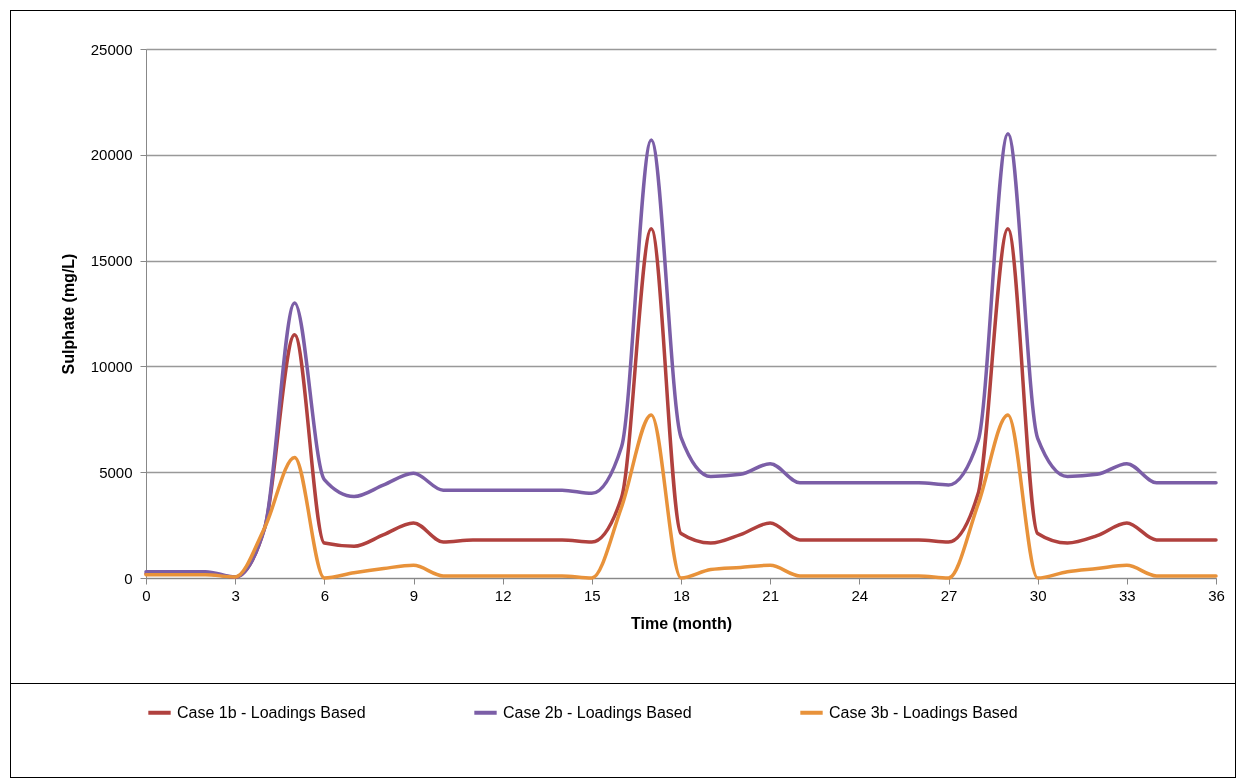  I want to click on x-tick-label: 36, so click(1216, 595).